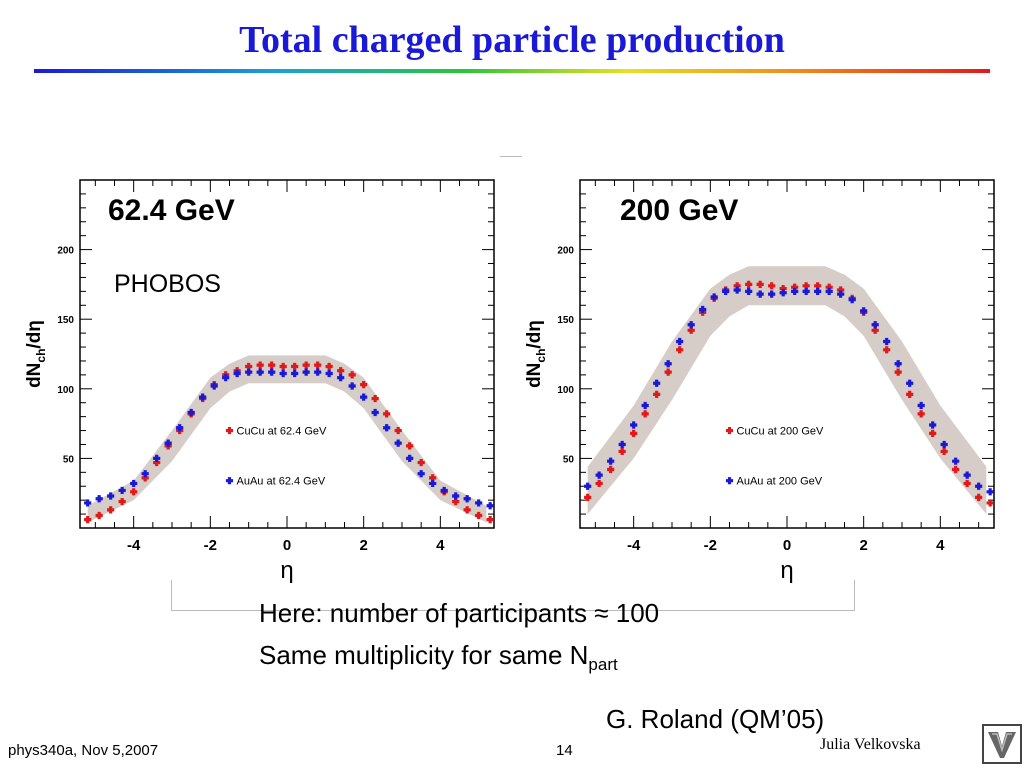 This screenshot has width=1024, height=768. I want to click on page-number: 14, so click(564, 750).